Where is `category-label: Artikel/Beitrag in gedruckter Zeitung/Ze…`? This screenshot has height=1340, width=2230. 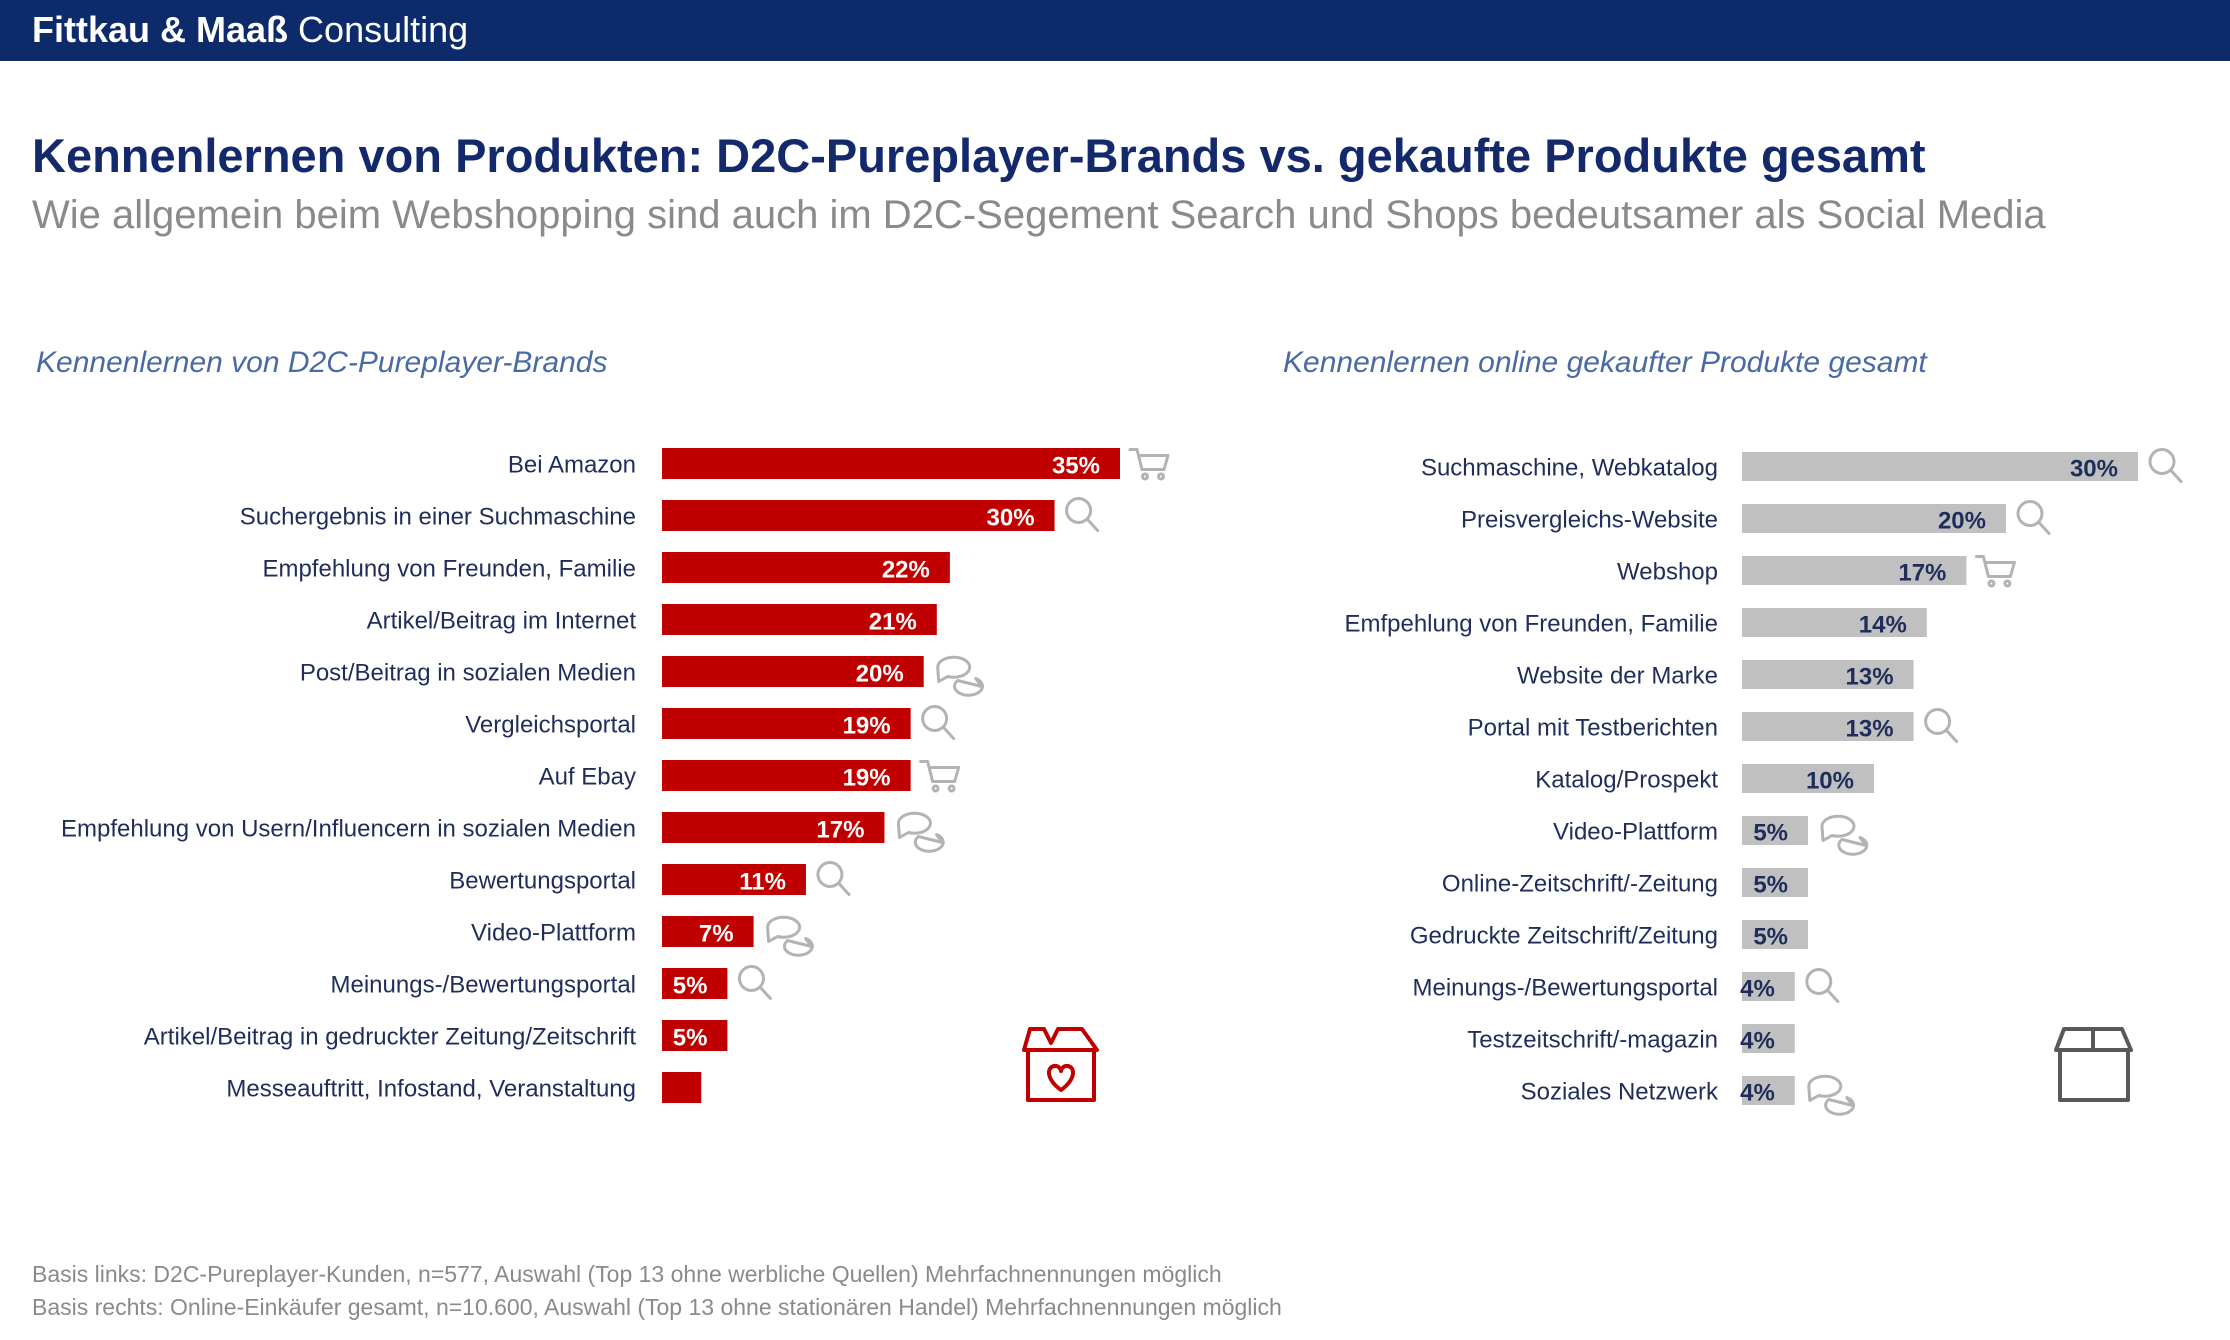 category-label: Artikel/Beitrag in gedruckter Zeitung/Ze… is located at coordinates (390, 1037).